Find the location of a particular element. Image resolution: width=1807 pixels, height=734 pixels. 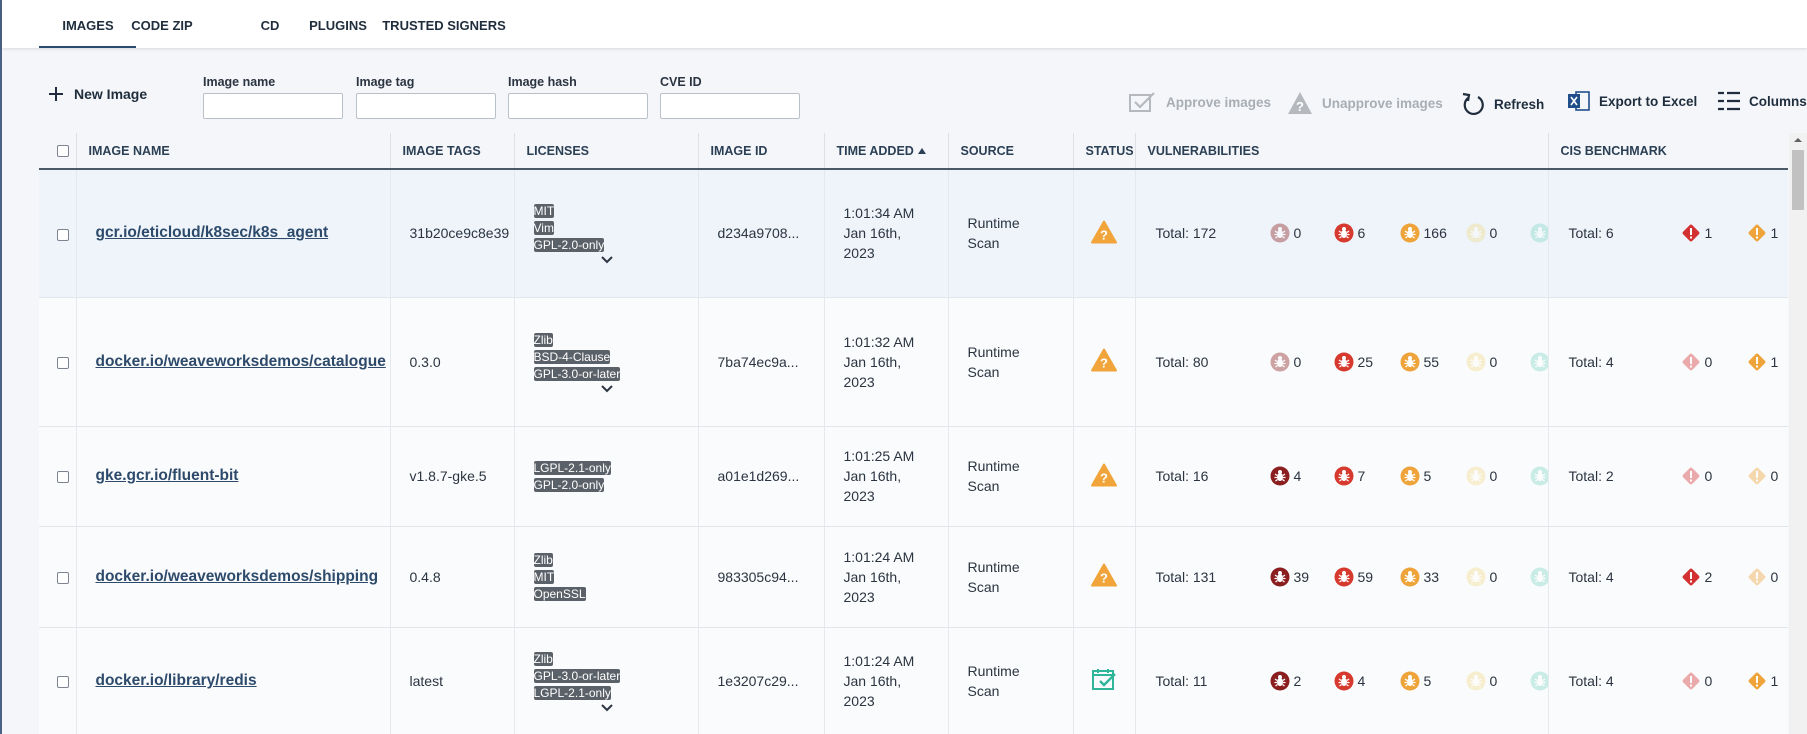

license-badge: LGPL-2.1-only is located at coordinates (572, 692).